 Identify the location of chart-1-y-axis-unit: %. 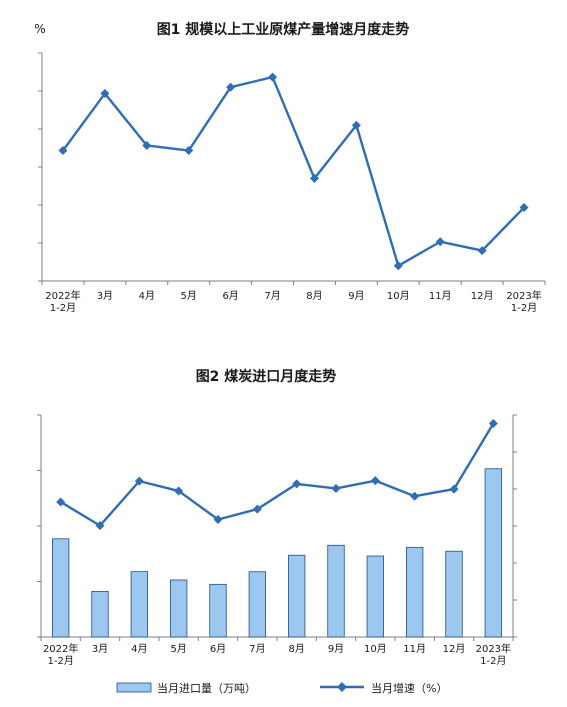
(39, 29).